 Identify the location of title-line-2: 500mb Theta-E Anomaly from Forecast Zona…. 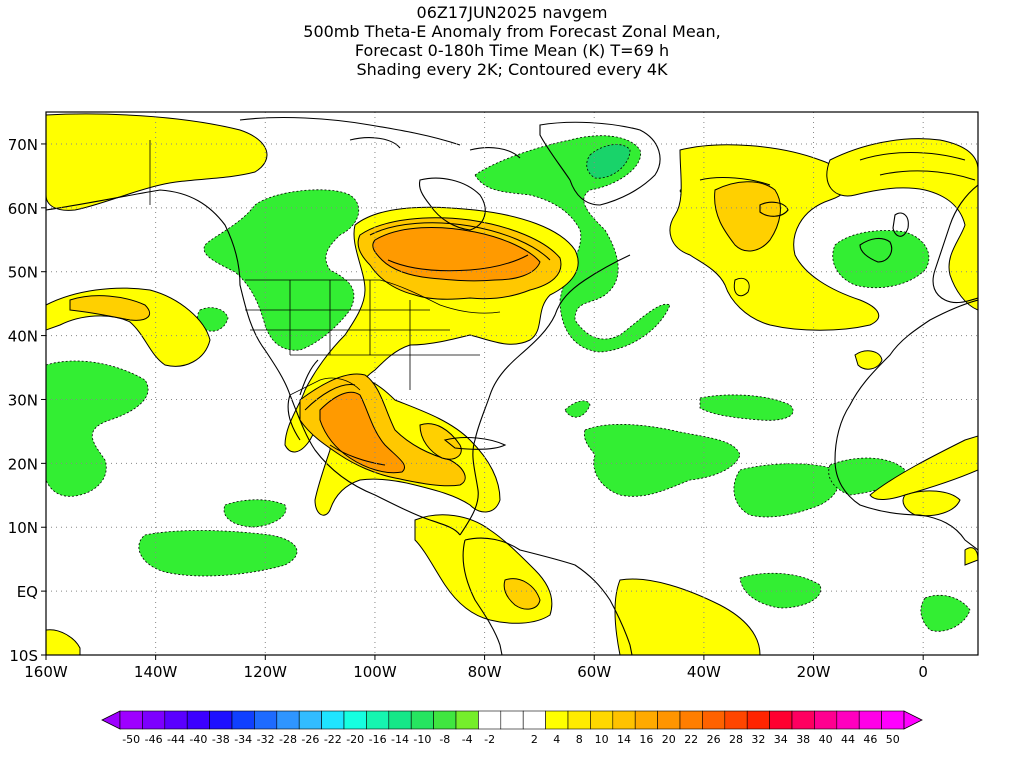
(512, 31).